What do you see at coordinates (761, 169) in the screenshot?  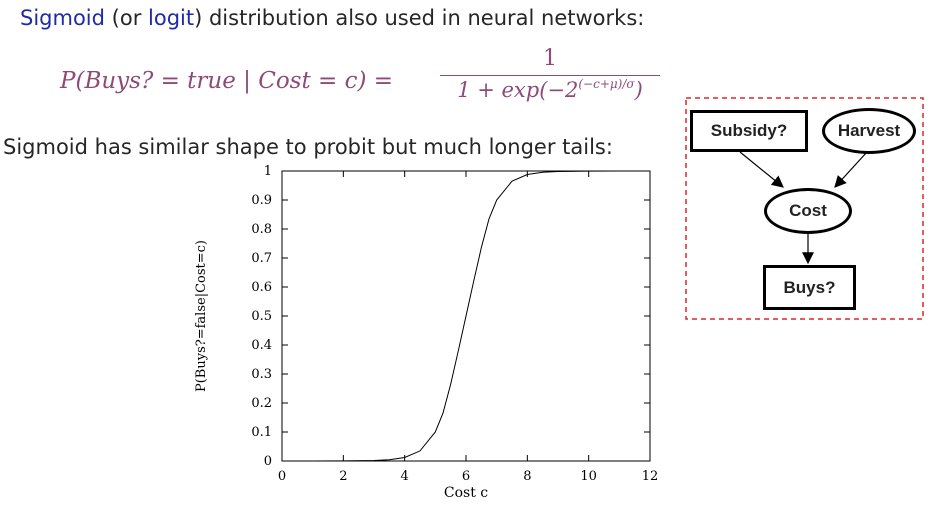 I see `arrow-subsidy-cost` at bounding box center [761, 169].